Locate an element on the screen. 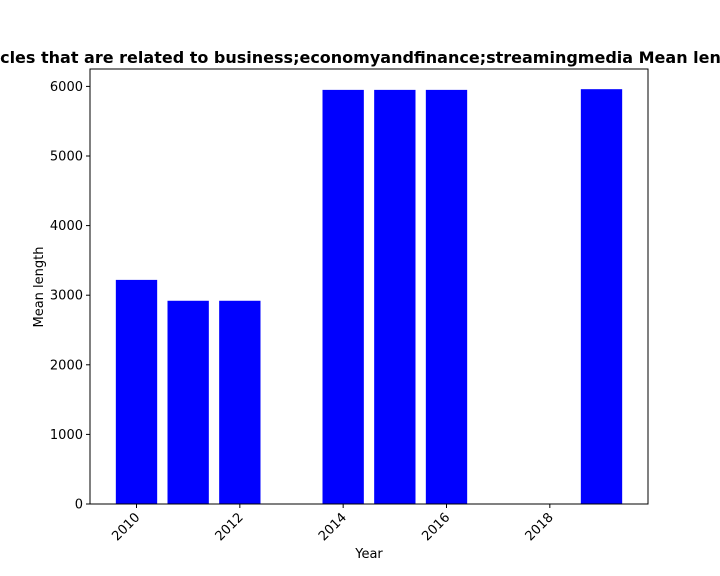 Image resolution: width=720 pixels, height=576 pixels. x-axis: 2010 2012 2014 2016 2018 is located at coordinates (333, 524).